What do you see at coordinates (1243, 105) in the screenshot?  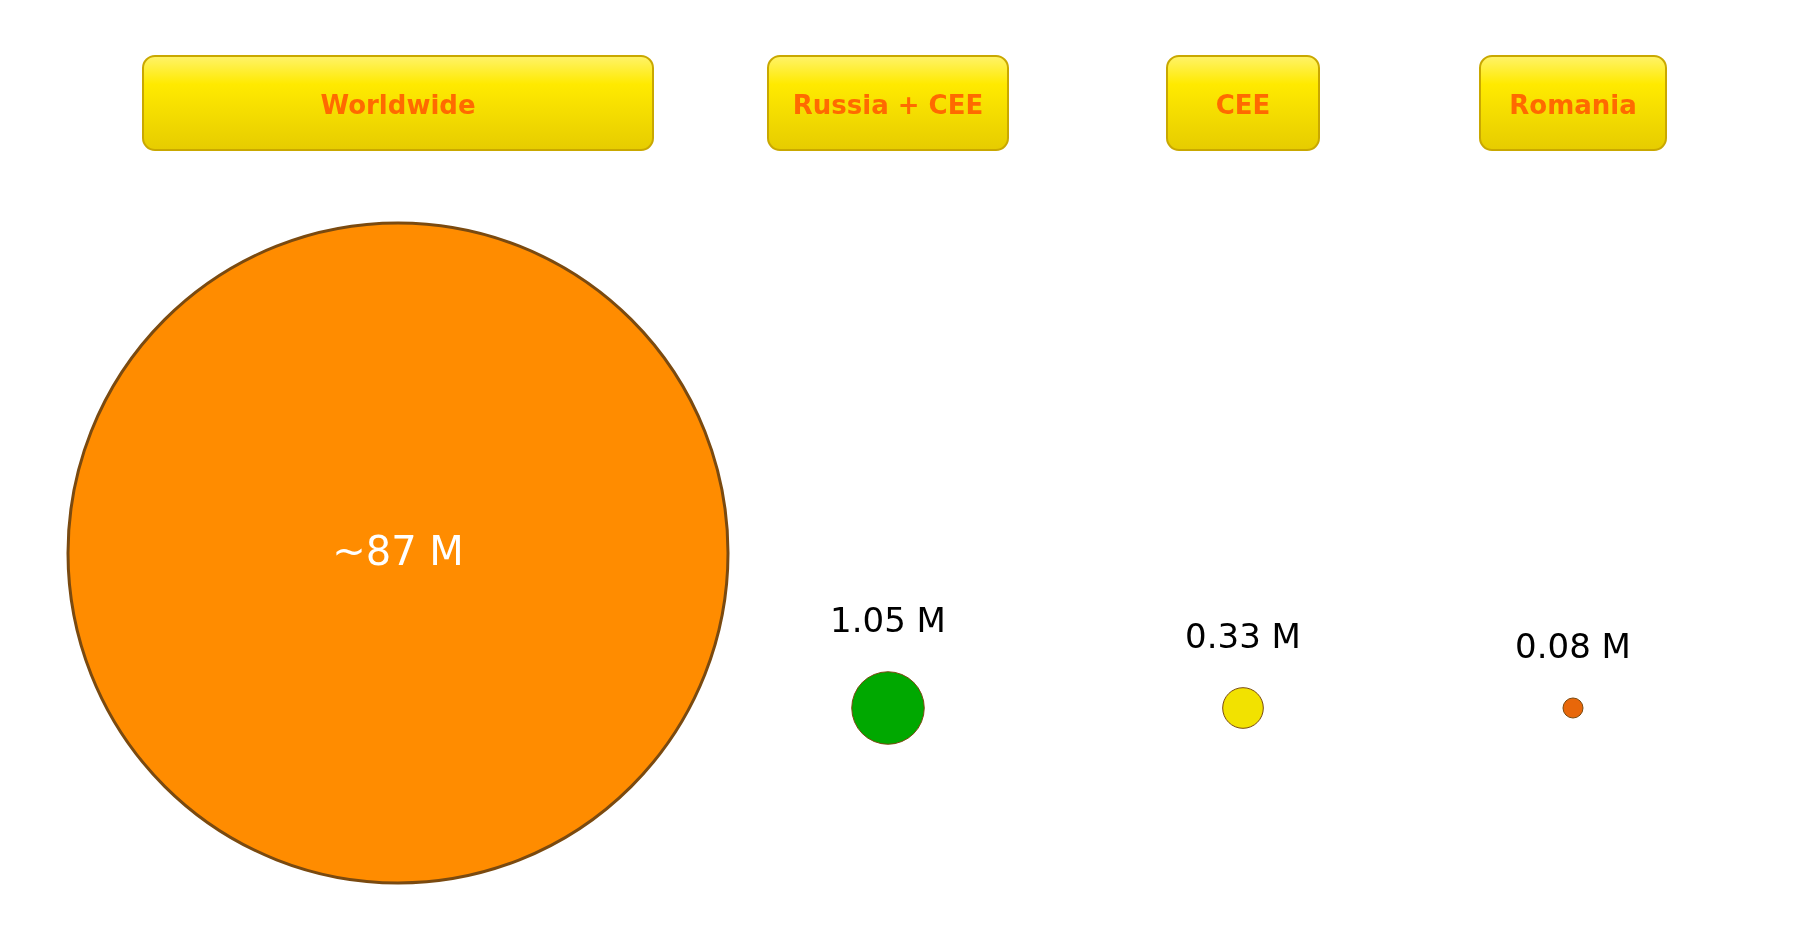 I see `category-label: CEE` at bounding box center [1243, 105].